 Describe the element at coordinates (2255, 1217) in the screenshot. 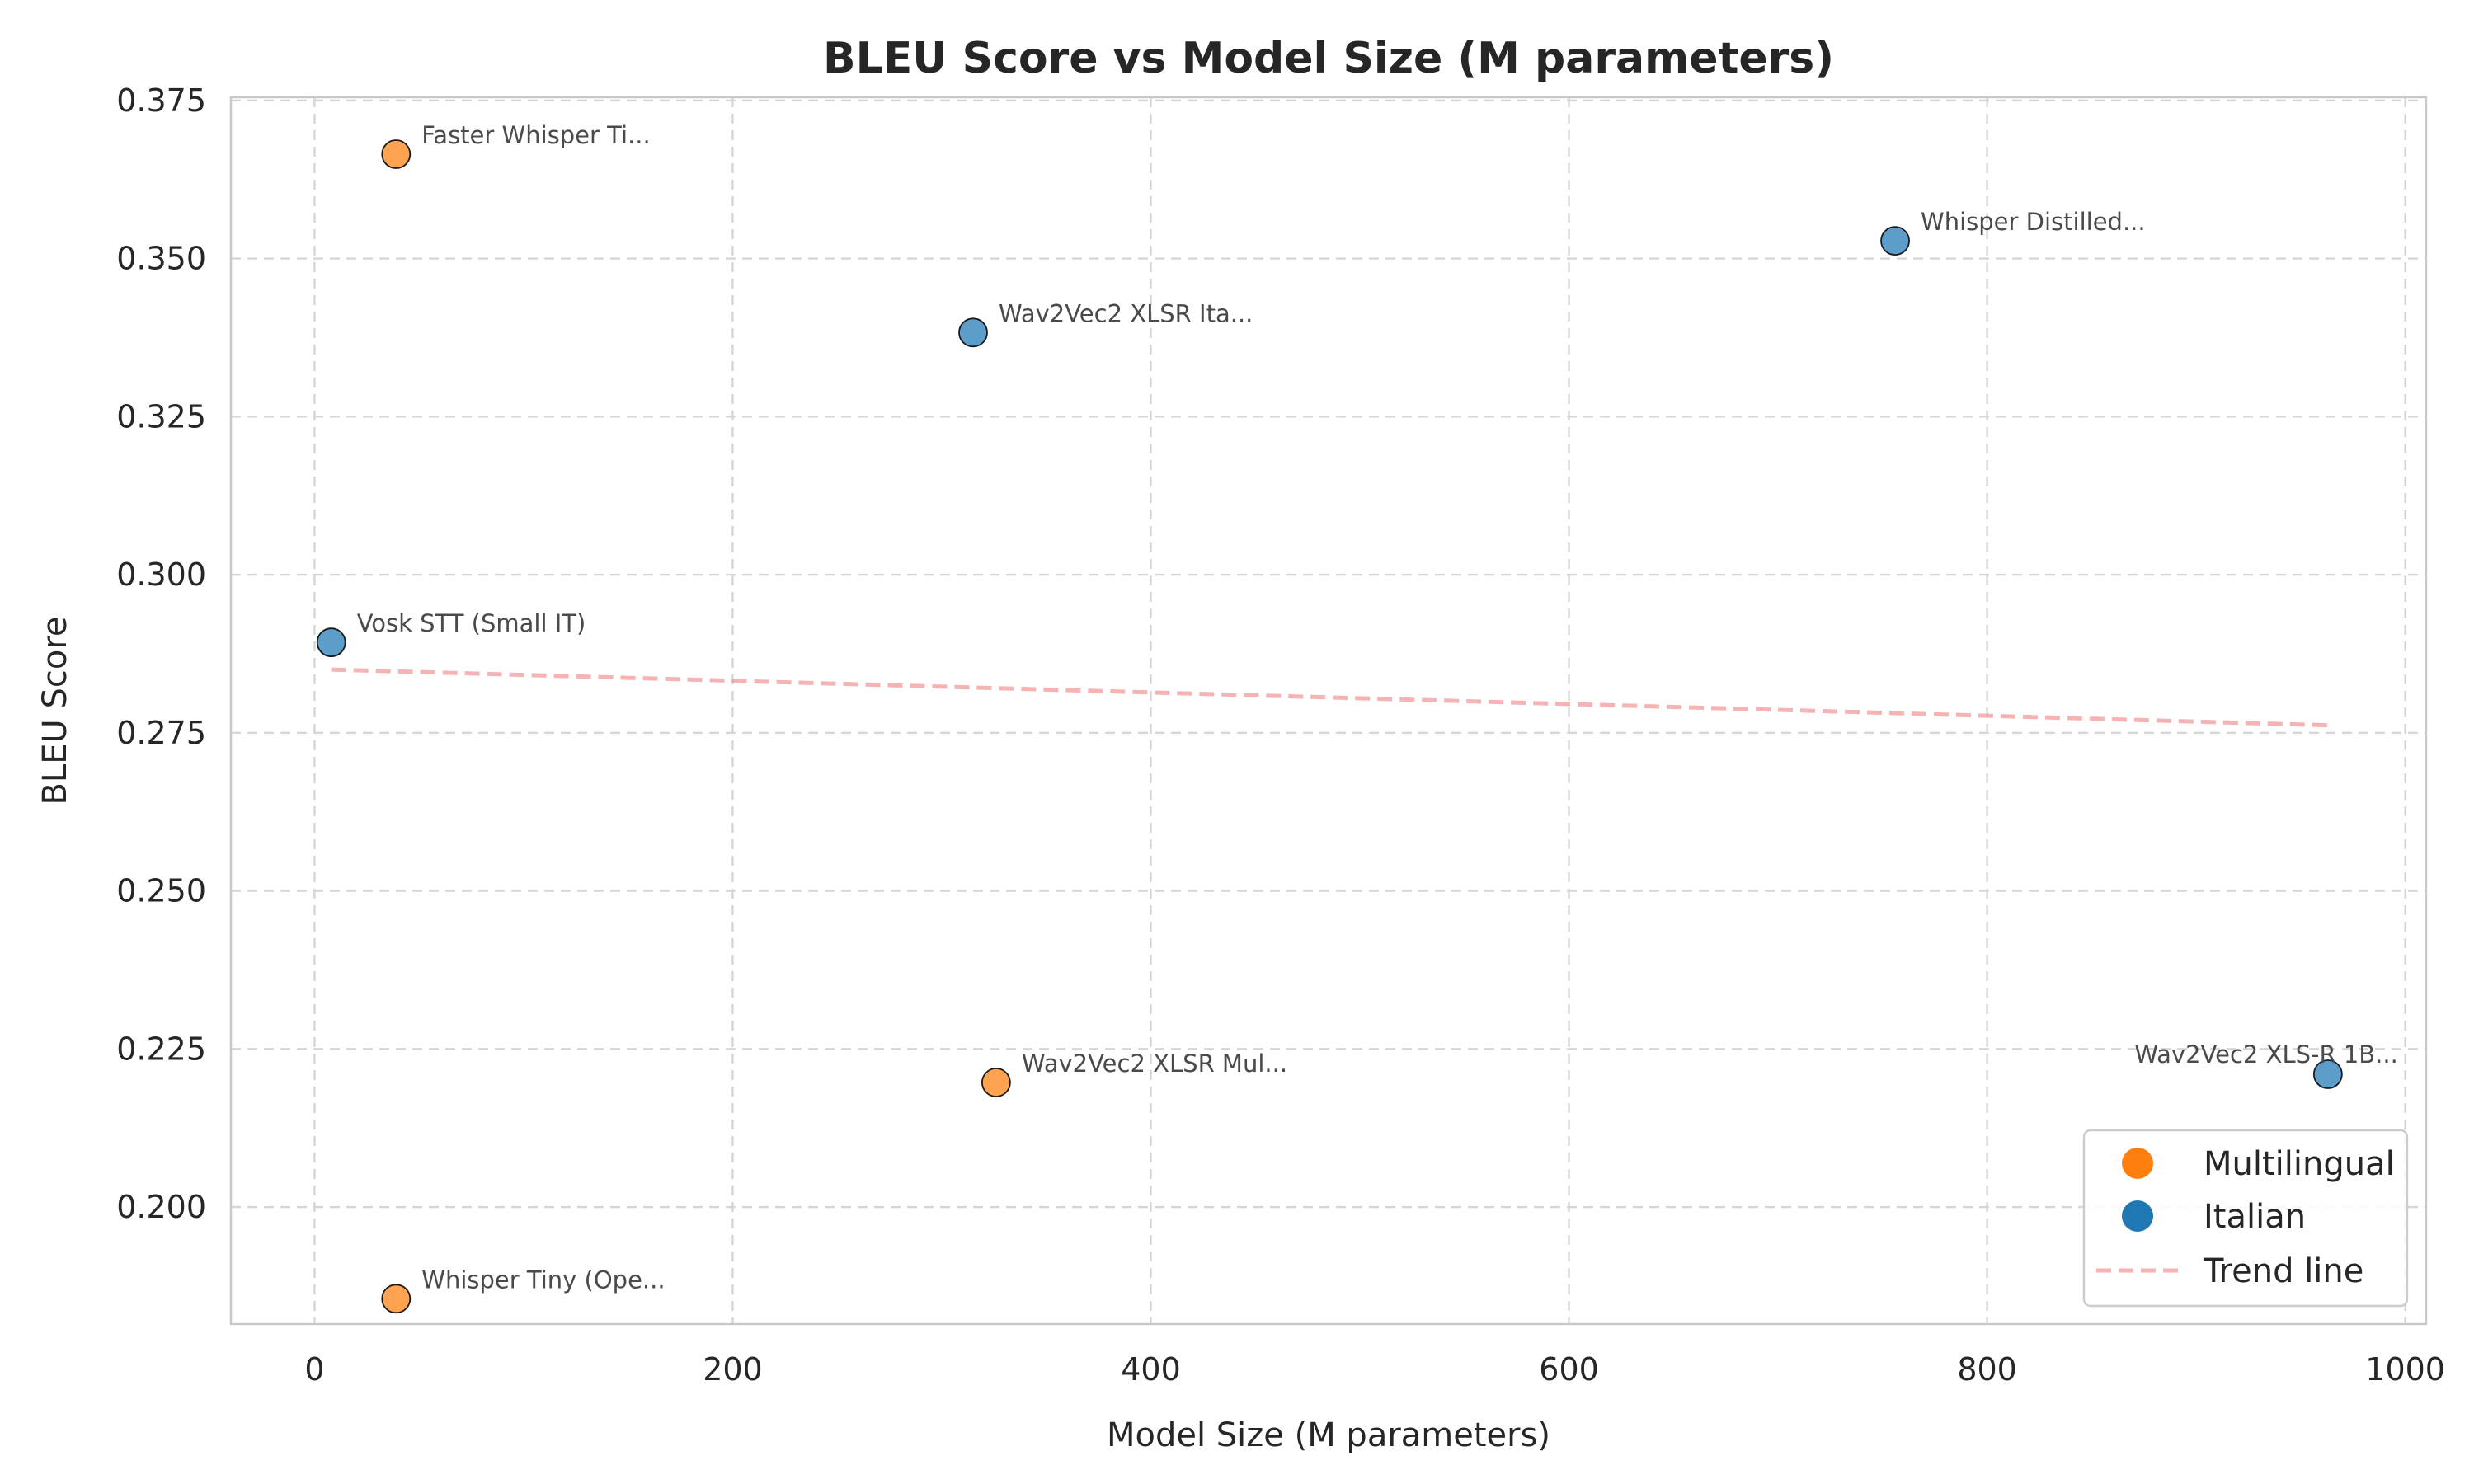

I see `legend-label-italian: Italian` at that location.